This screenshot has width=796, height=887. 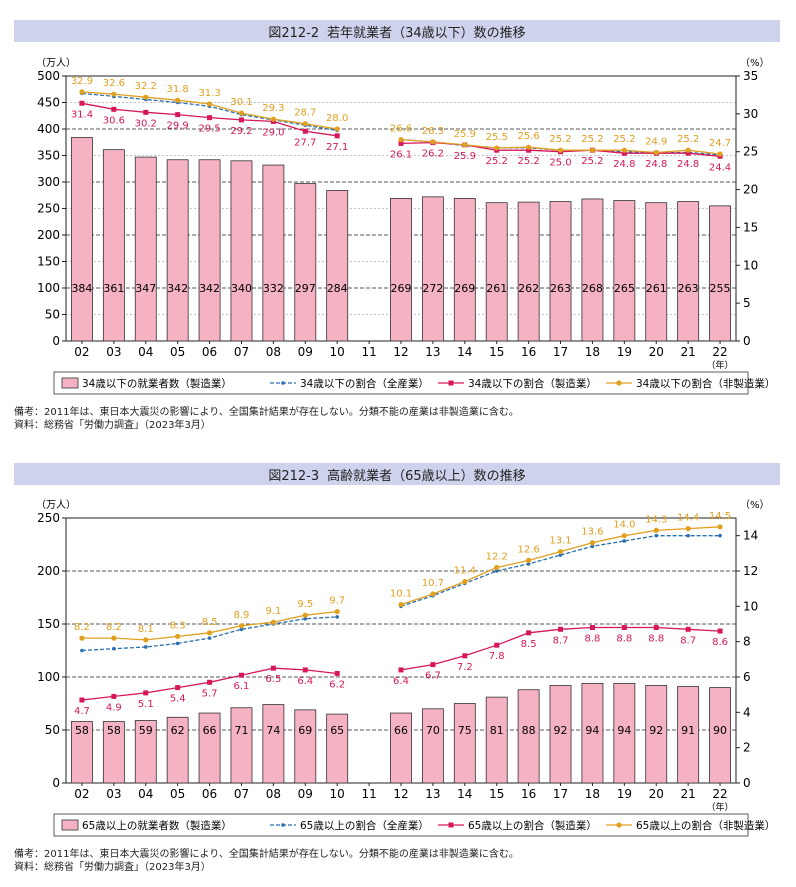 What do you see at coordinates (364, 383) in the screenshot?
I see `legend-label: 34歳以下の割合（全産業）` at bounding box center [364, 383].